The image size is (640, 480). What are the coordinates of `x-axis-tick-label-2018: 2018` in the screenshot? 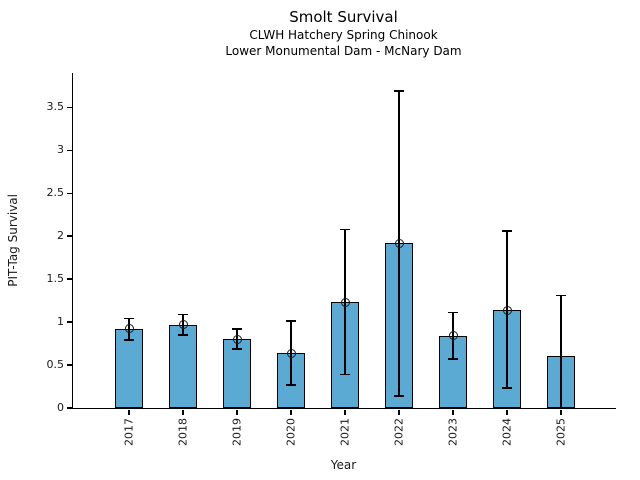 It's located at (183, 432).